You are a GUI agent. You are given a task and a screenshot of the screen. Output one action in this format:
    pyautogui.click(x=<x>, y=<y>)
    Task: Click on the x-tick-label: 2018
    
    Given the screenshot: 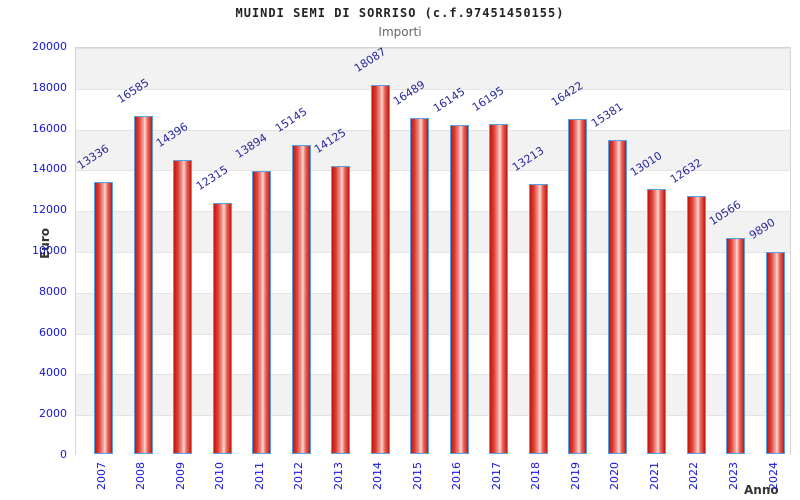 What is the action you would take?
    pyautogui.click(x=536, y=476)
    